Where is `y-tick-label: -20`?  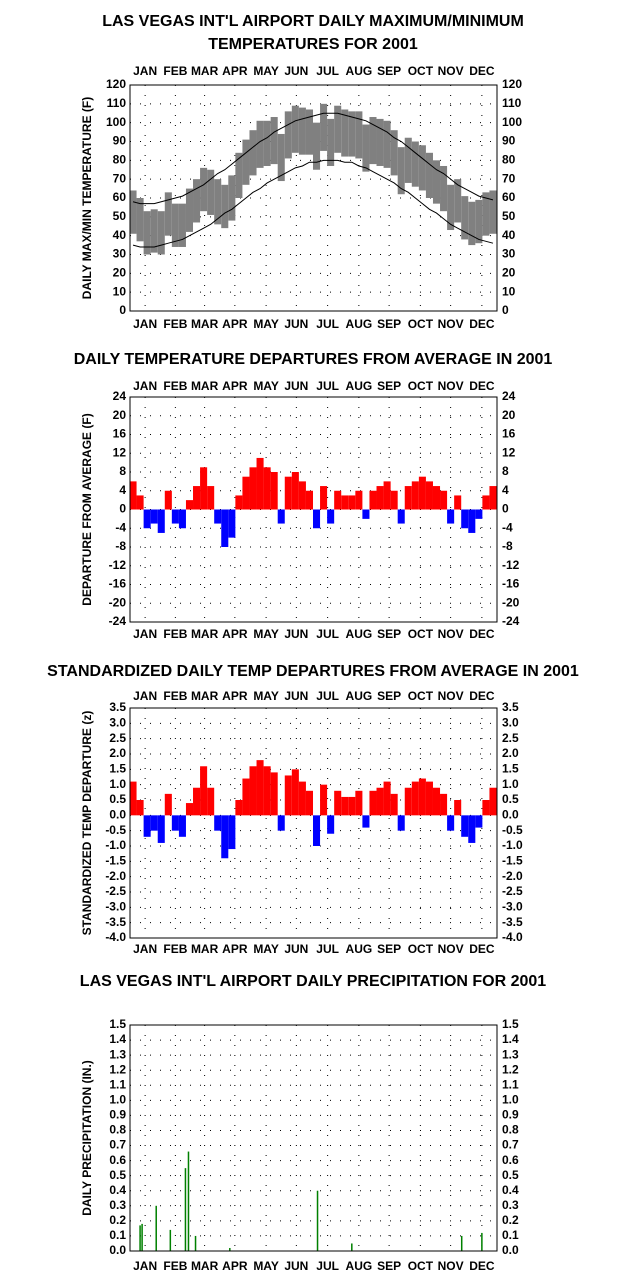
y-tick-label: -20 is located at coordinates (118, 602).